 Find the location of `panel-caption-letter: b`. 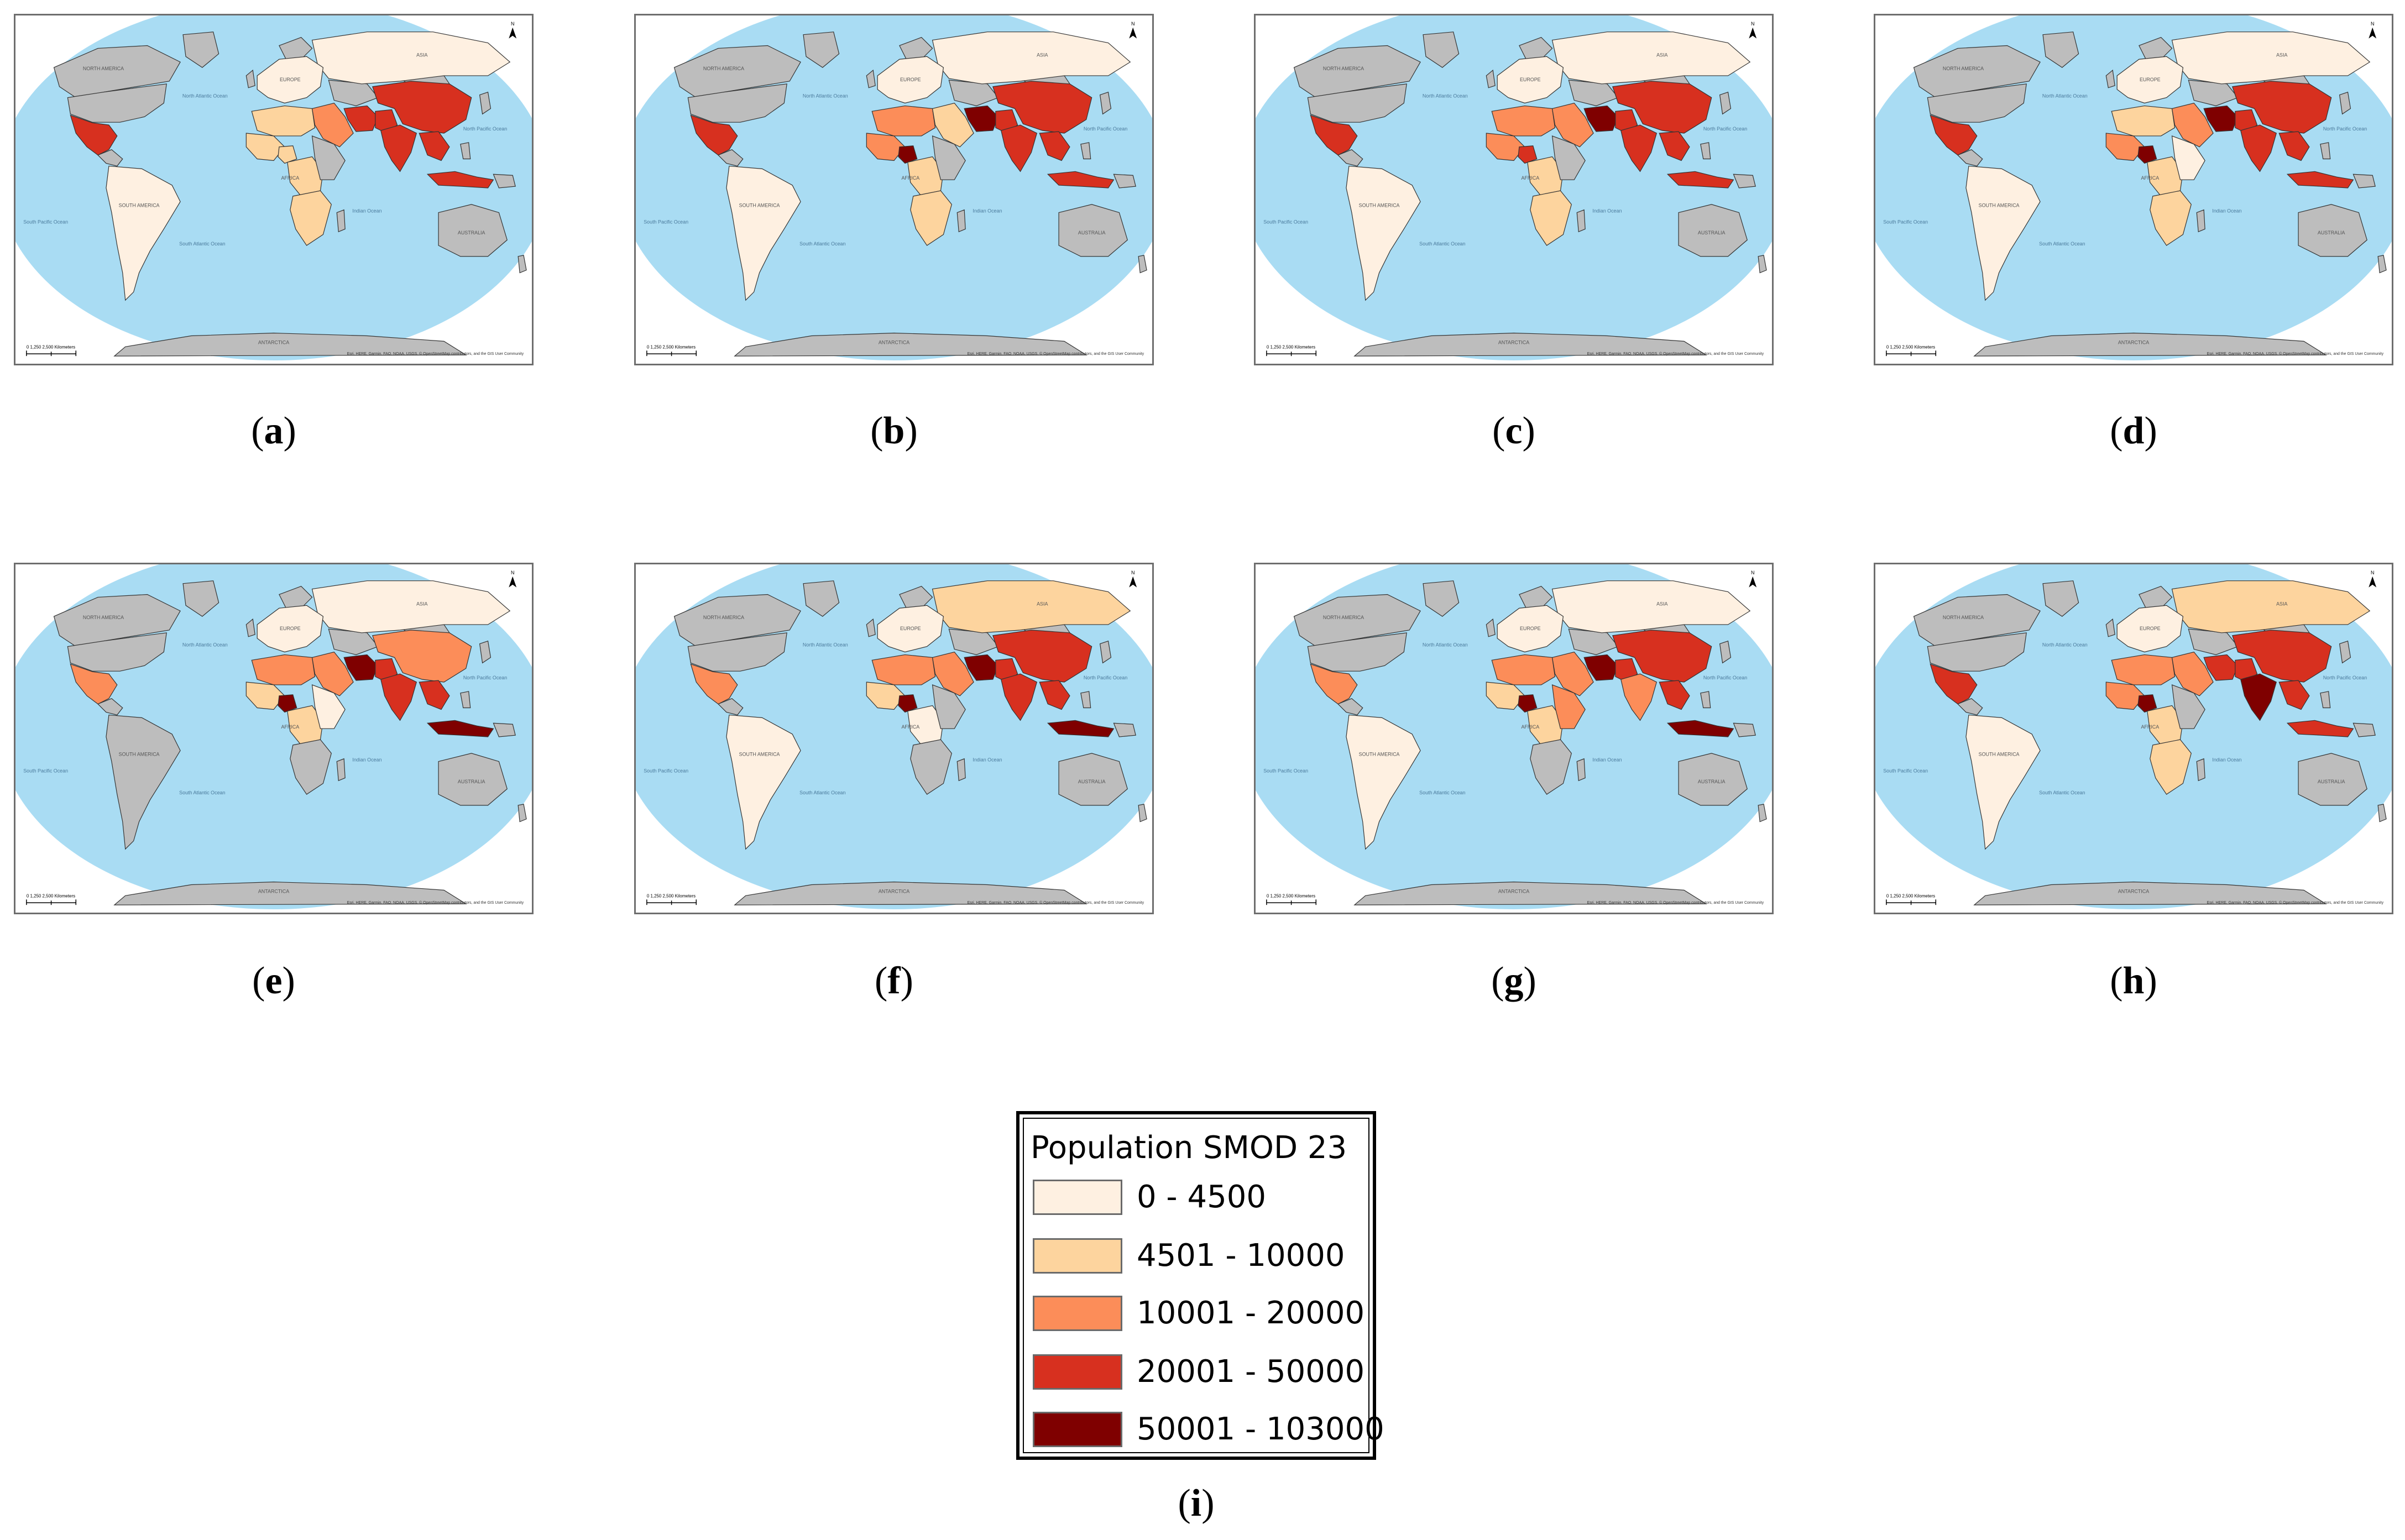

panel-caption-letter: b is located at coordinates (894, 431).